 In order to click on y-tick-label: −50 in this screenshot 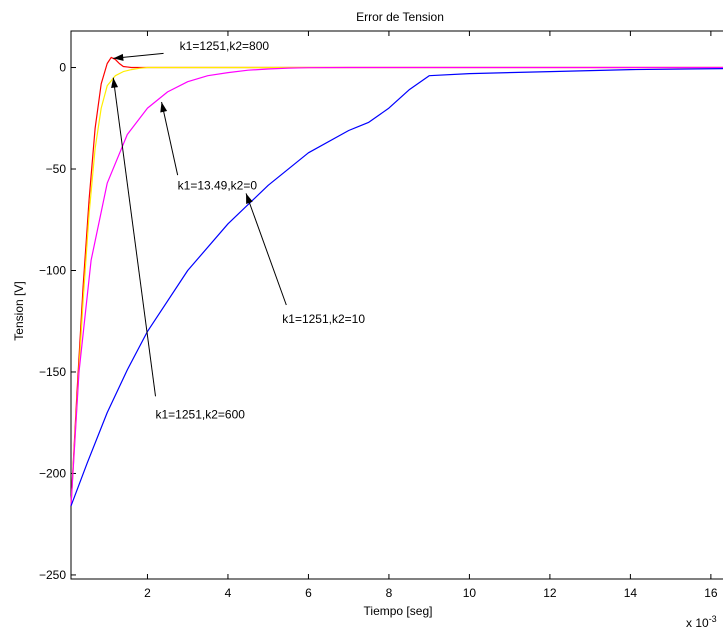, I will do `click(56, 169)`.